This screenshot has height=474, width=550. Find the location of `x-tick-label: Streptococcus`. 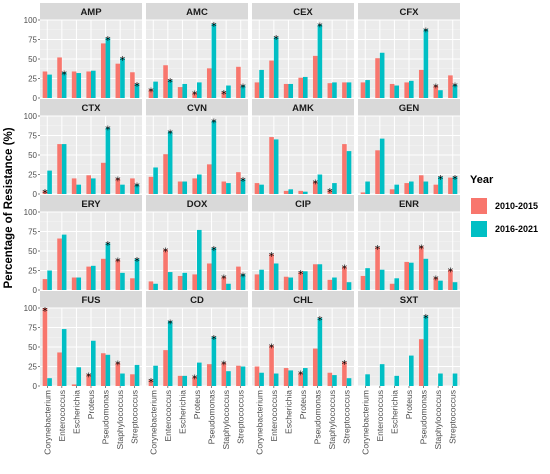

x-tick-label: Streptococcus is located at coordinates (453, 417).